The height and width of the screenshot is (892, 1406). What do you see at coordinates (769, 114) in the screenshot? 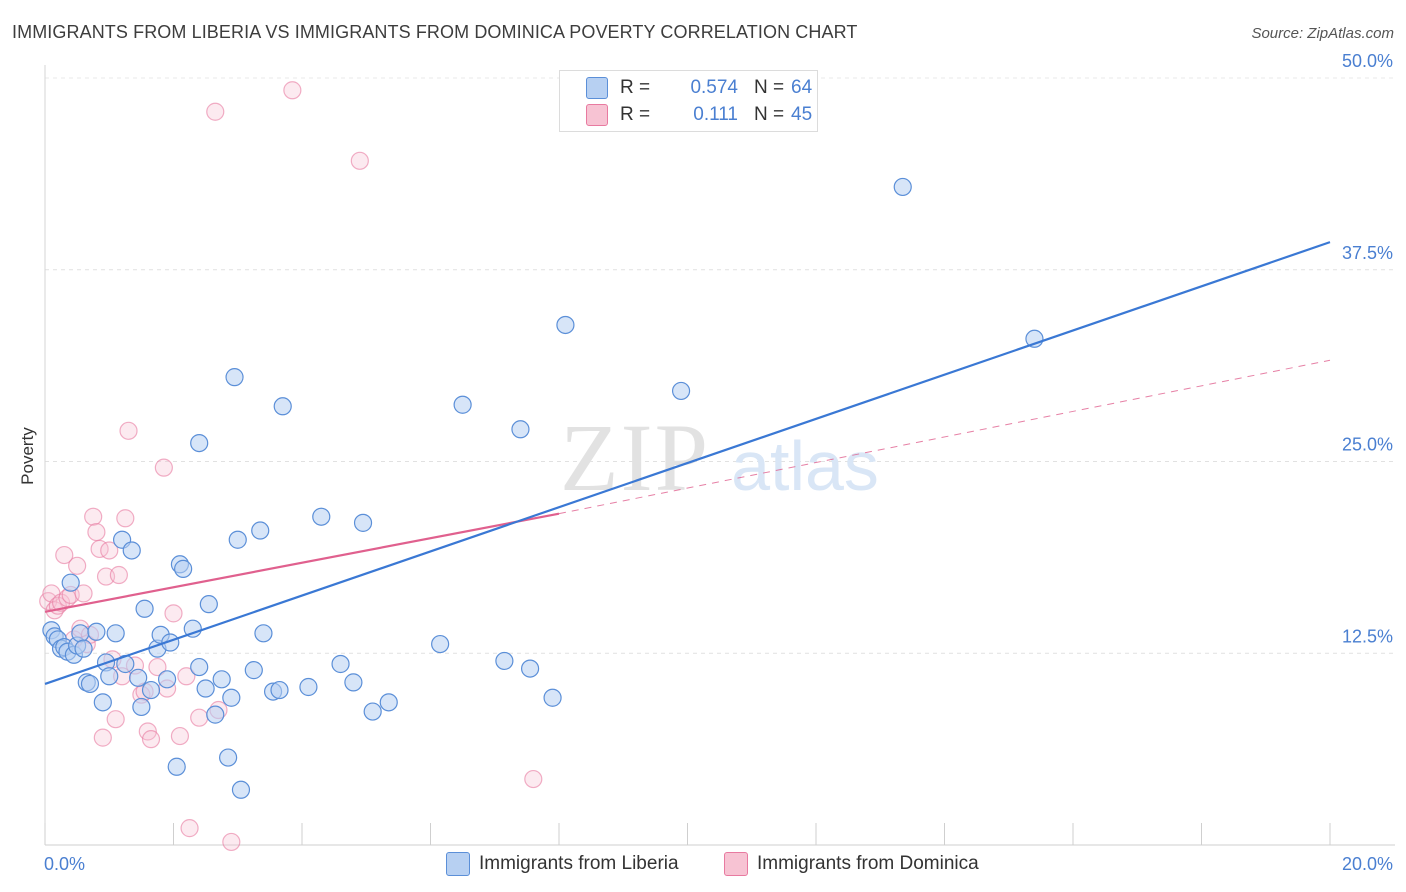
I see `dominica-n-label: N =` at bounding box center [769, 114].